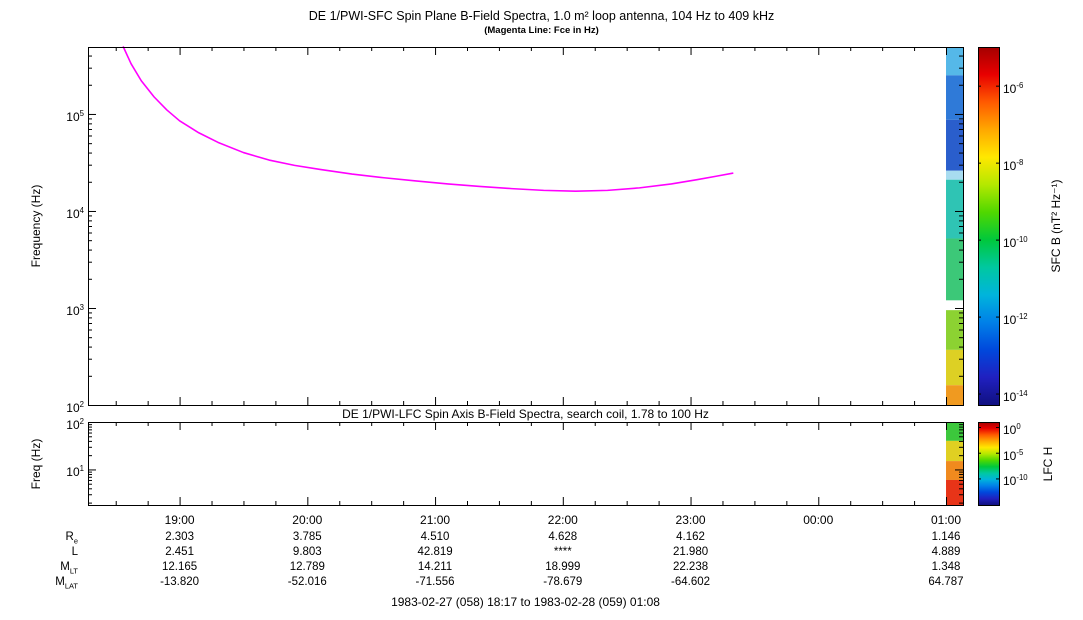  Describe the element at coordinates (1013, 88) in the screenshot. I see `sfc-colorbar-tick-label: 10⁻⁶` at that location.